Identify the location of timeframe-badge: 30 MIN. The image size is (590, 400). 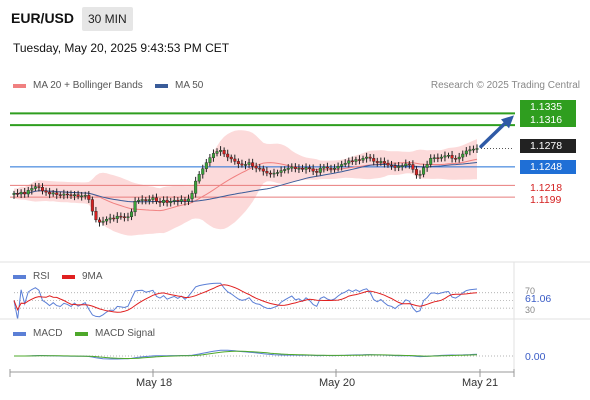
(107, 19).